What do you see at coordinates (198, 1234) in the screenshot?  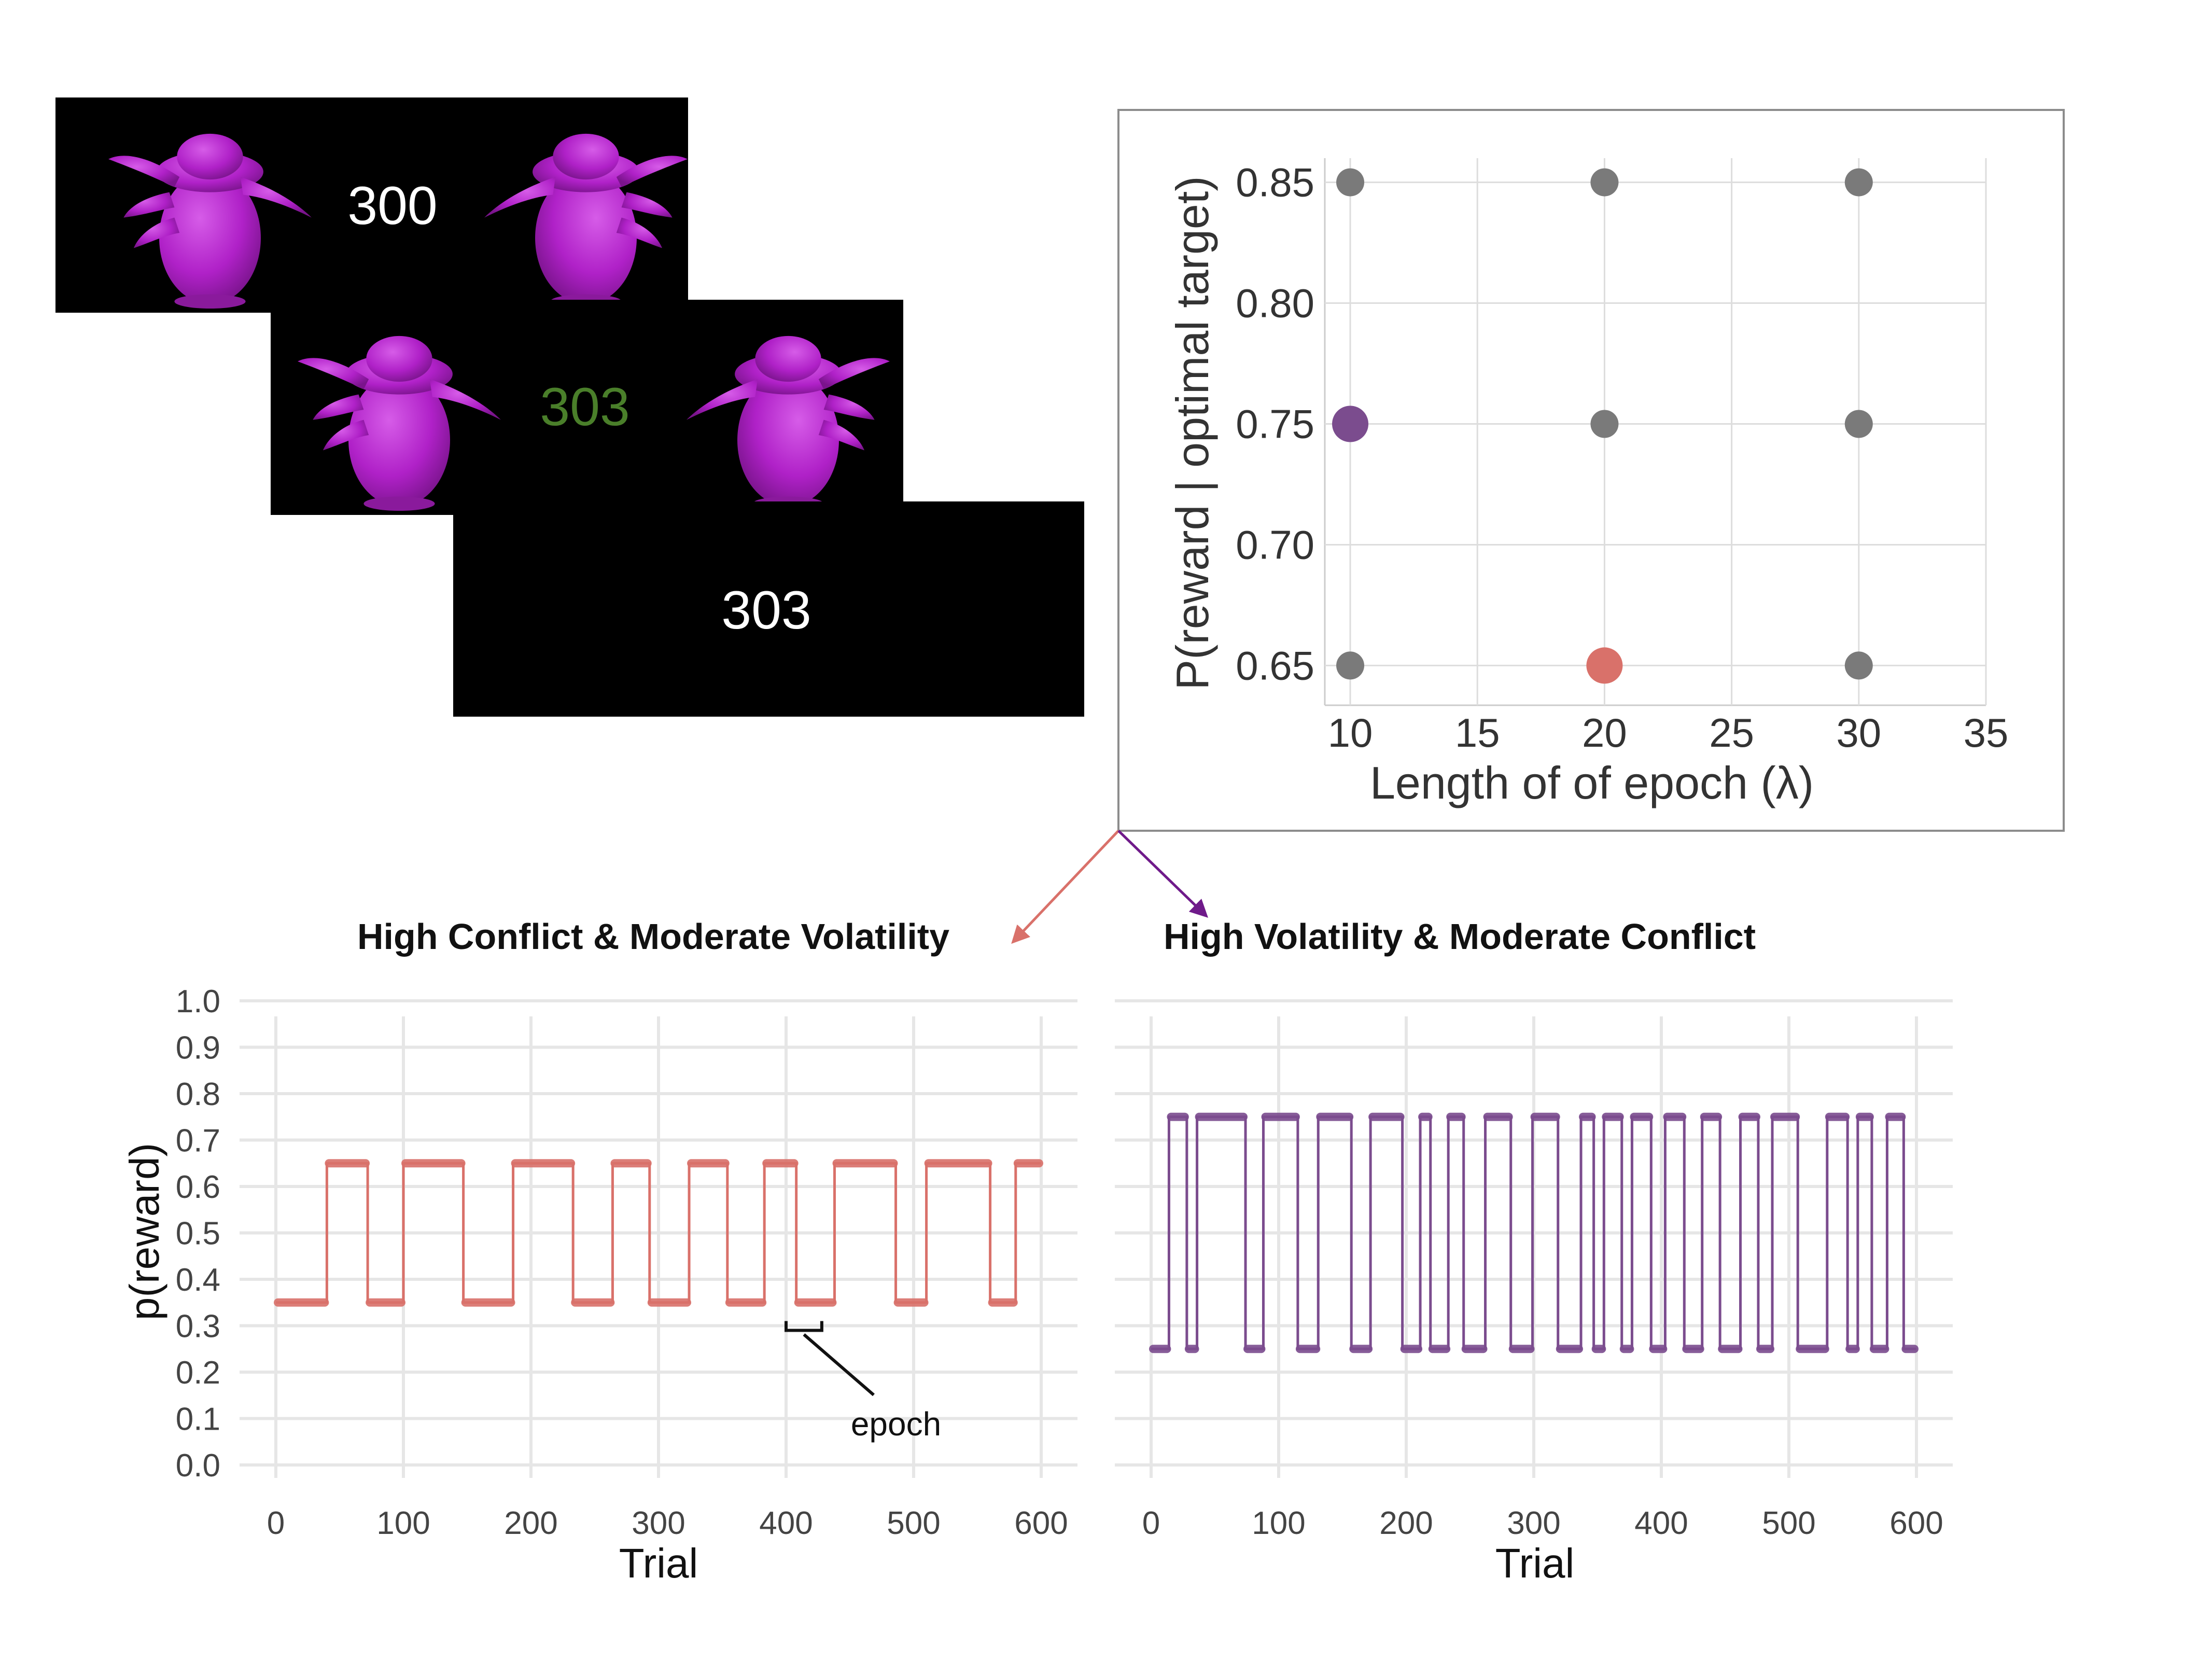 I see `y-tick-label: 0.5` at bounding box center [198, 1234].